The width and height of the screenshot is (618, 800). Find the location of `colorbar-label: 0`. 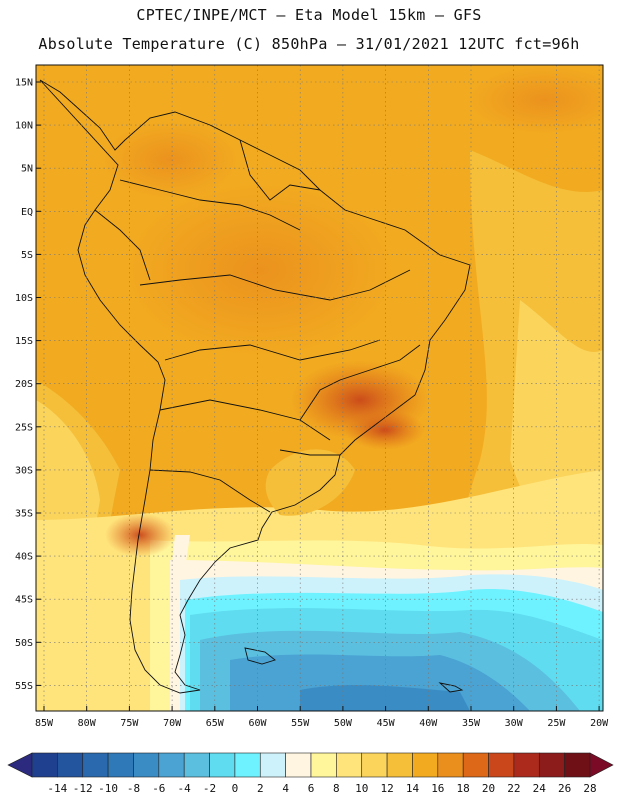

colorbar-label: 0 is located at coordinates (235, 788).